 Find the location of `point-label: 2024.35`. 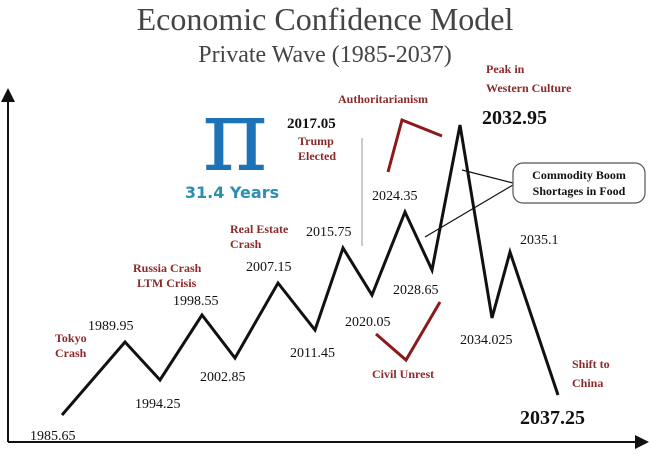

point-label: 2024.35 is located at coordinates (395, 196).